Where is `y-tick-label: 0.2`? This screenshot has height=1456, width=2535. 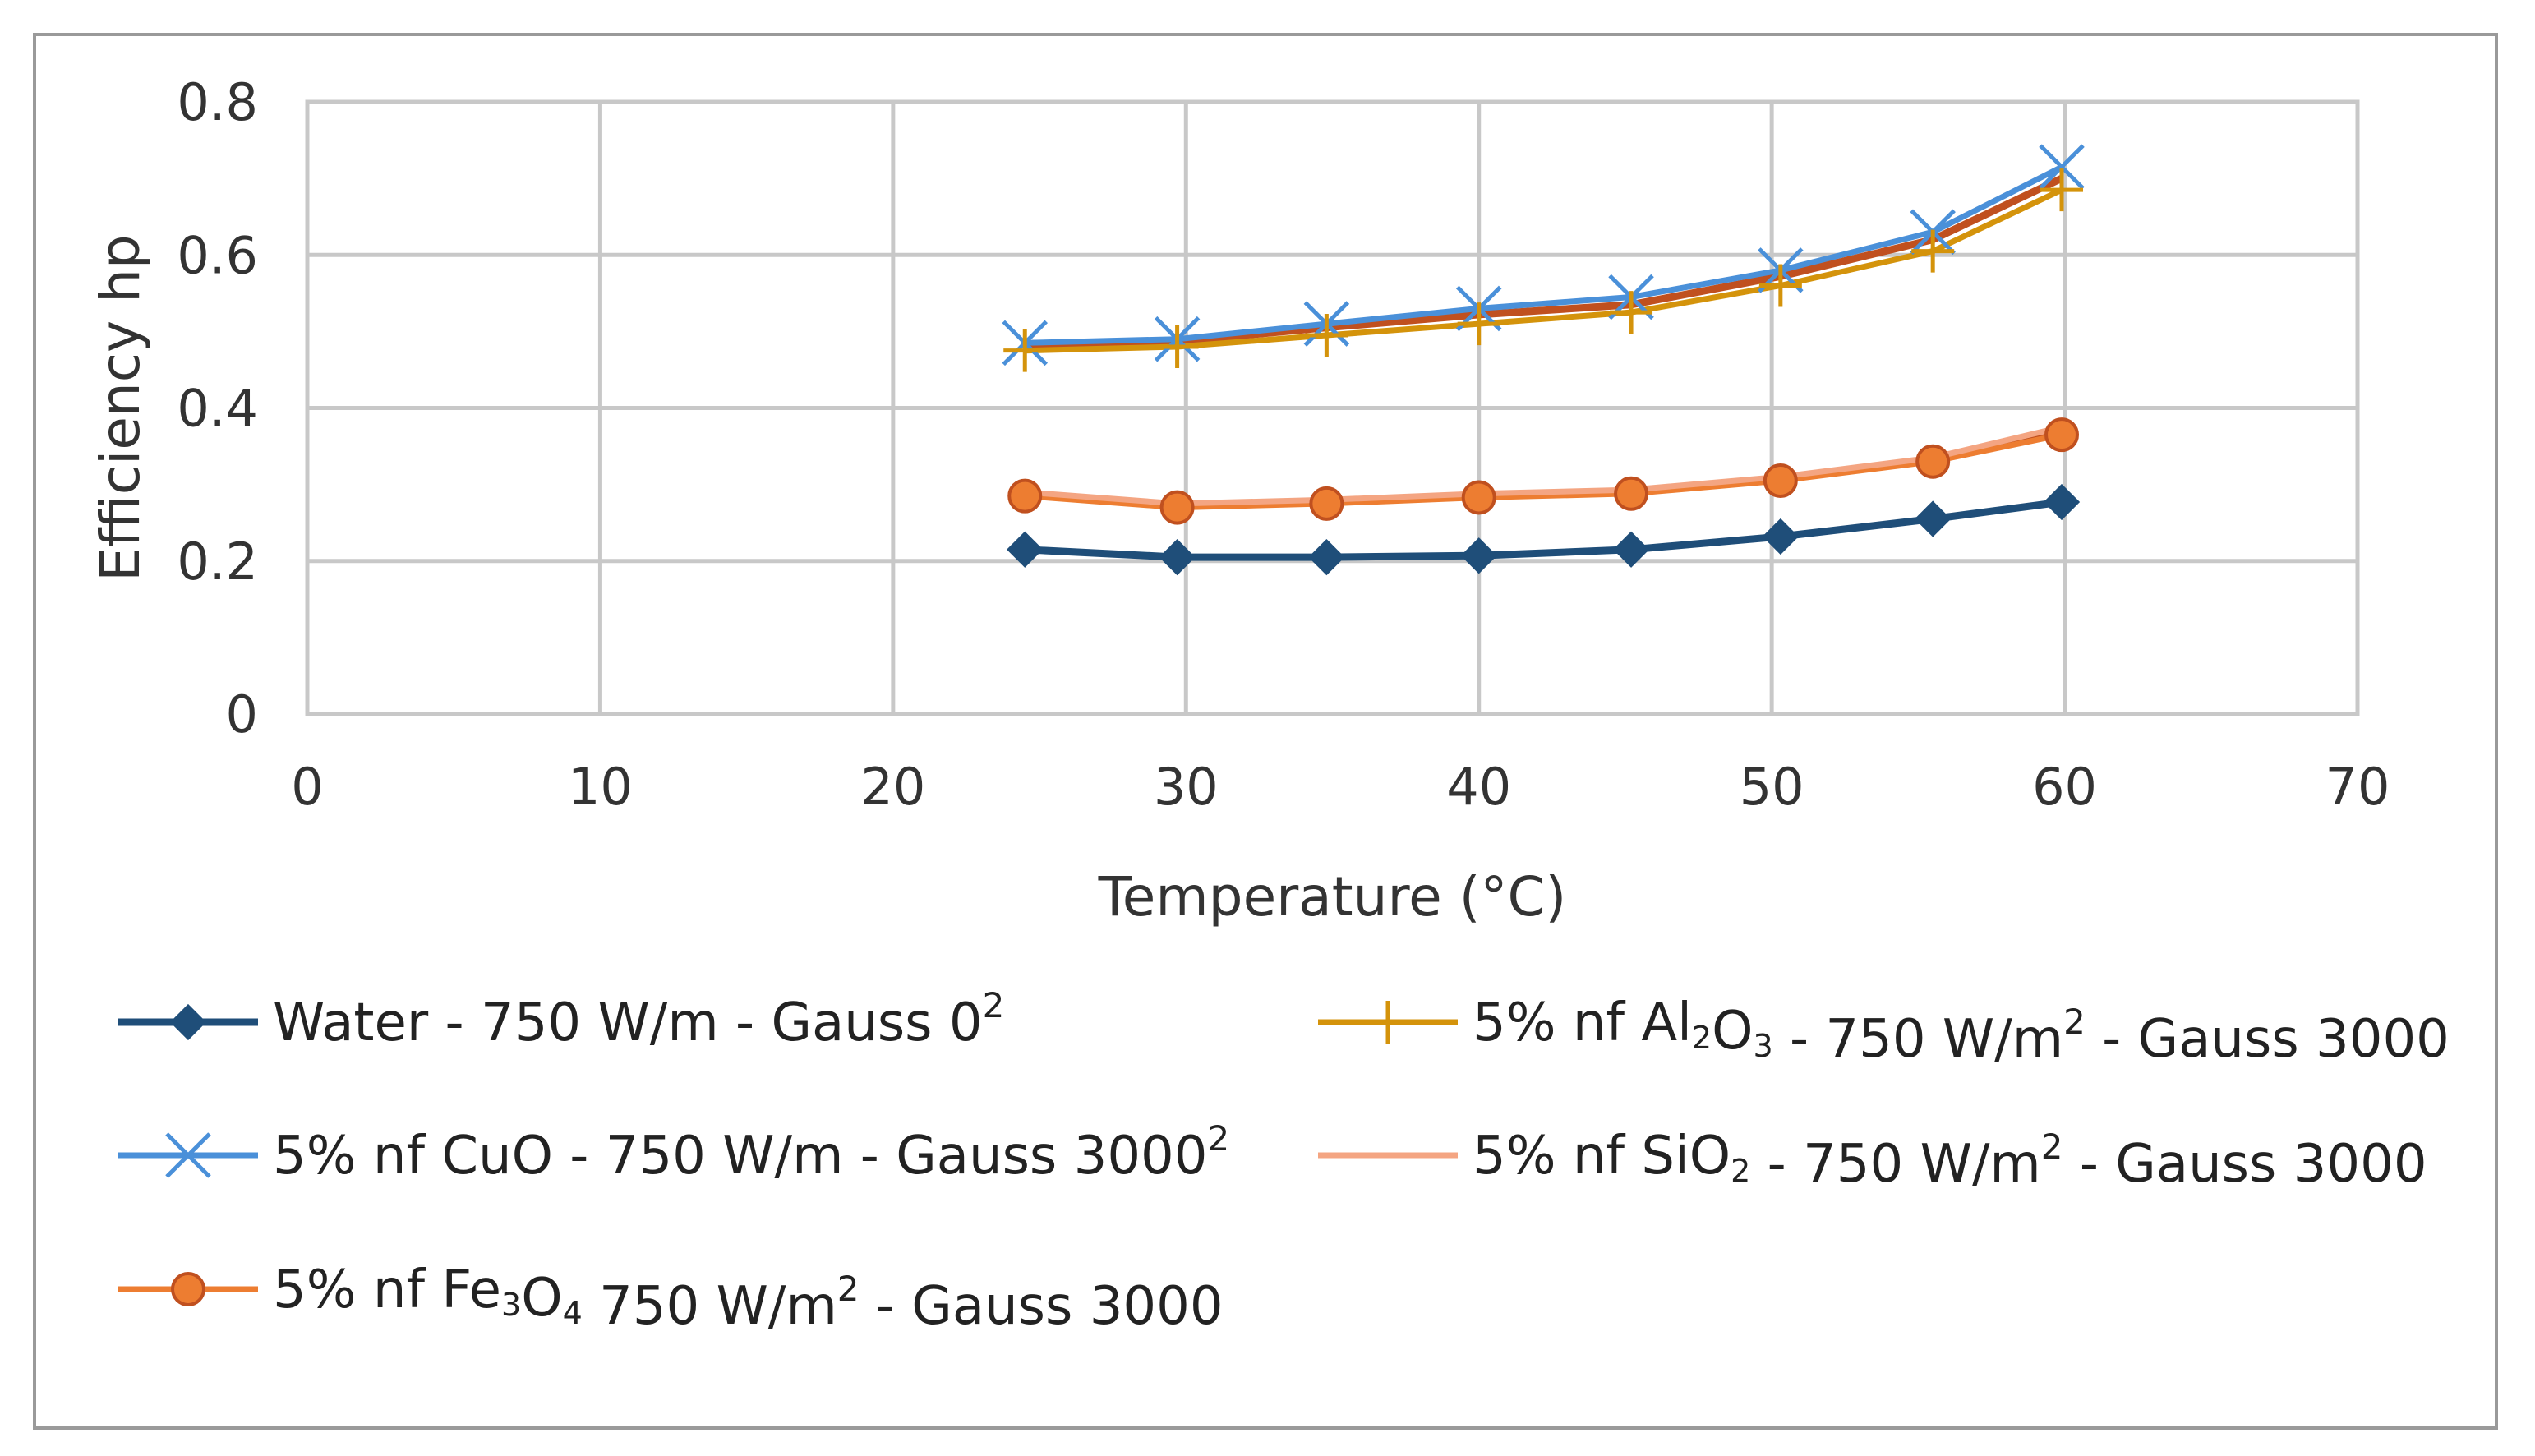
y-tick-label: 0.2 is located at coordinates (217, 562).